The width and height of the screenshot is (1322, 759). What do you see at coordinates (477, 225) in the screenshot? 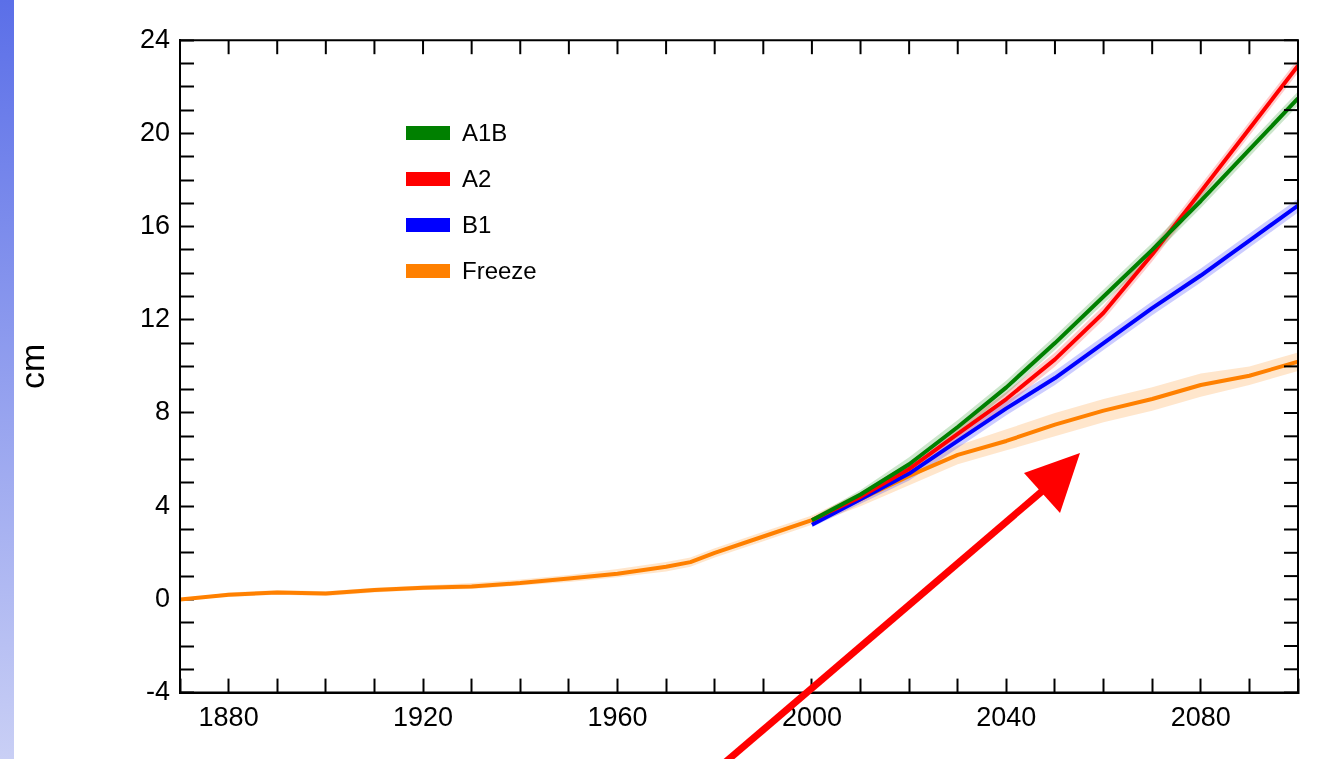
I see `legend-label: B1` at bounding box center [477, 225].